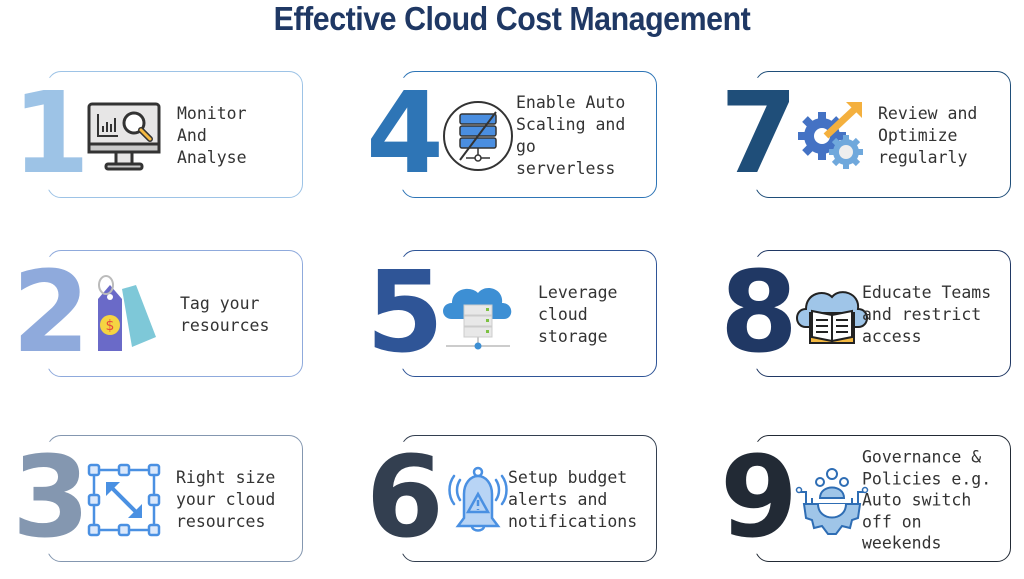  I want to click on card-educate-teams: 8 Educate Teams and restrict access, so click(860, 313).